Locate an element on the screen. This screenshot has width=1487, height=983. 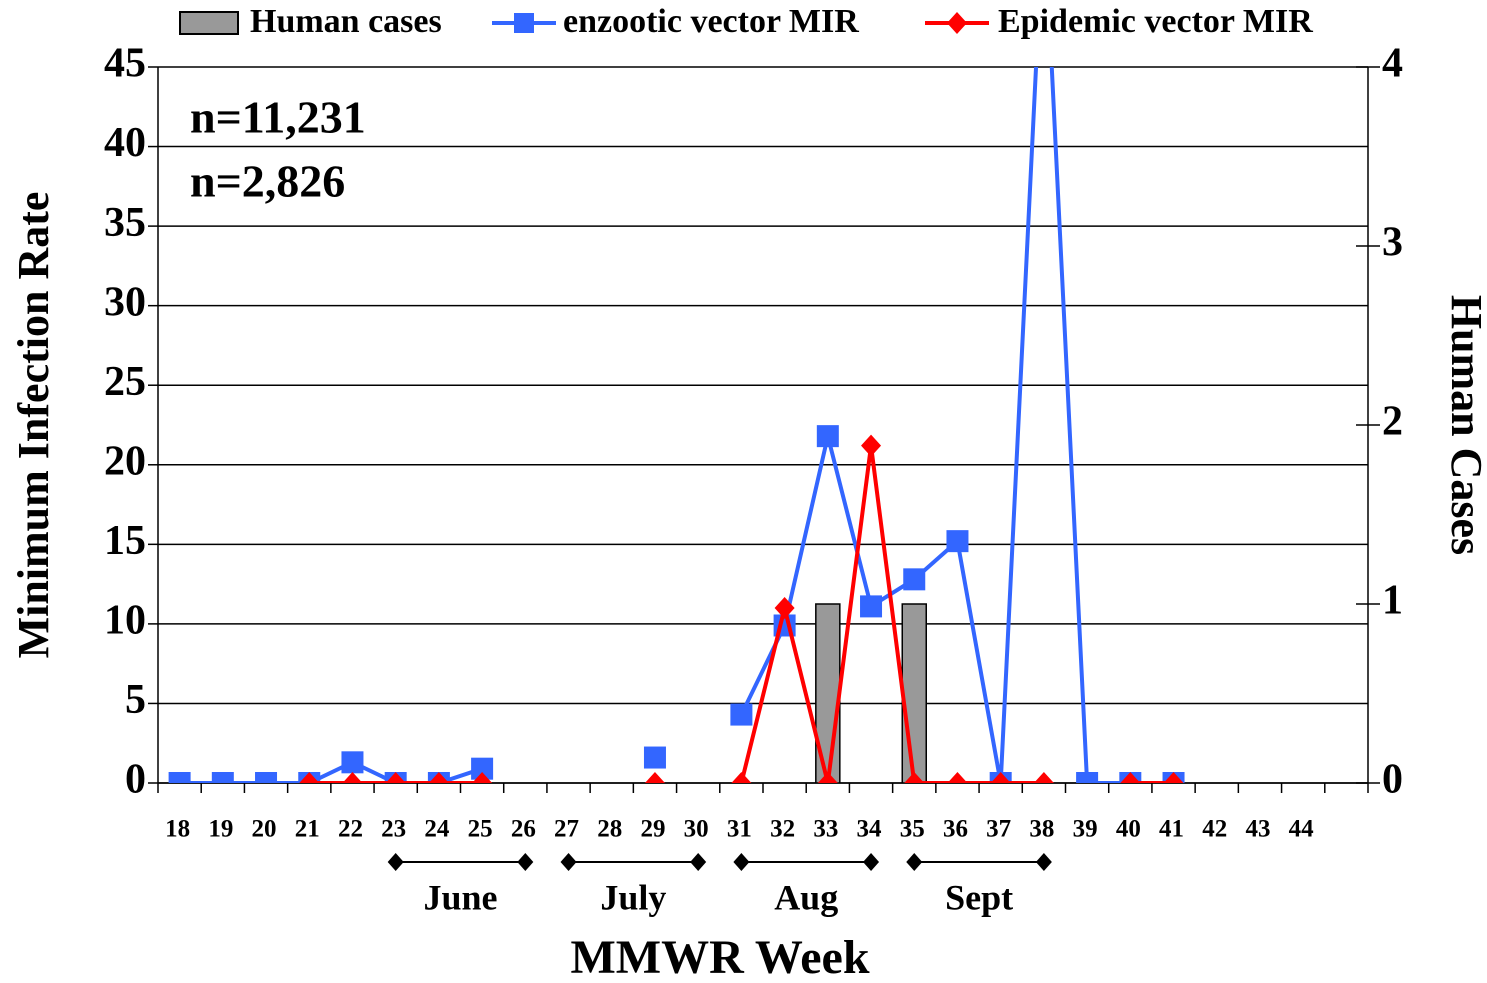
x-tick-label: 21 is located at coordinates (307, 829).